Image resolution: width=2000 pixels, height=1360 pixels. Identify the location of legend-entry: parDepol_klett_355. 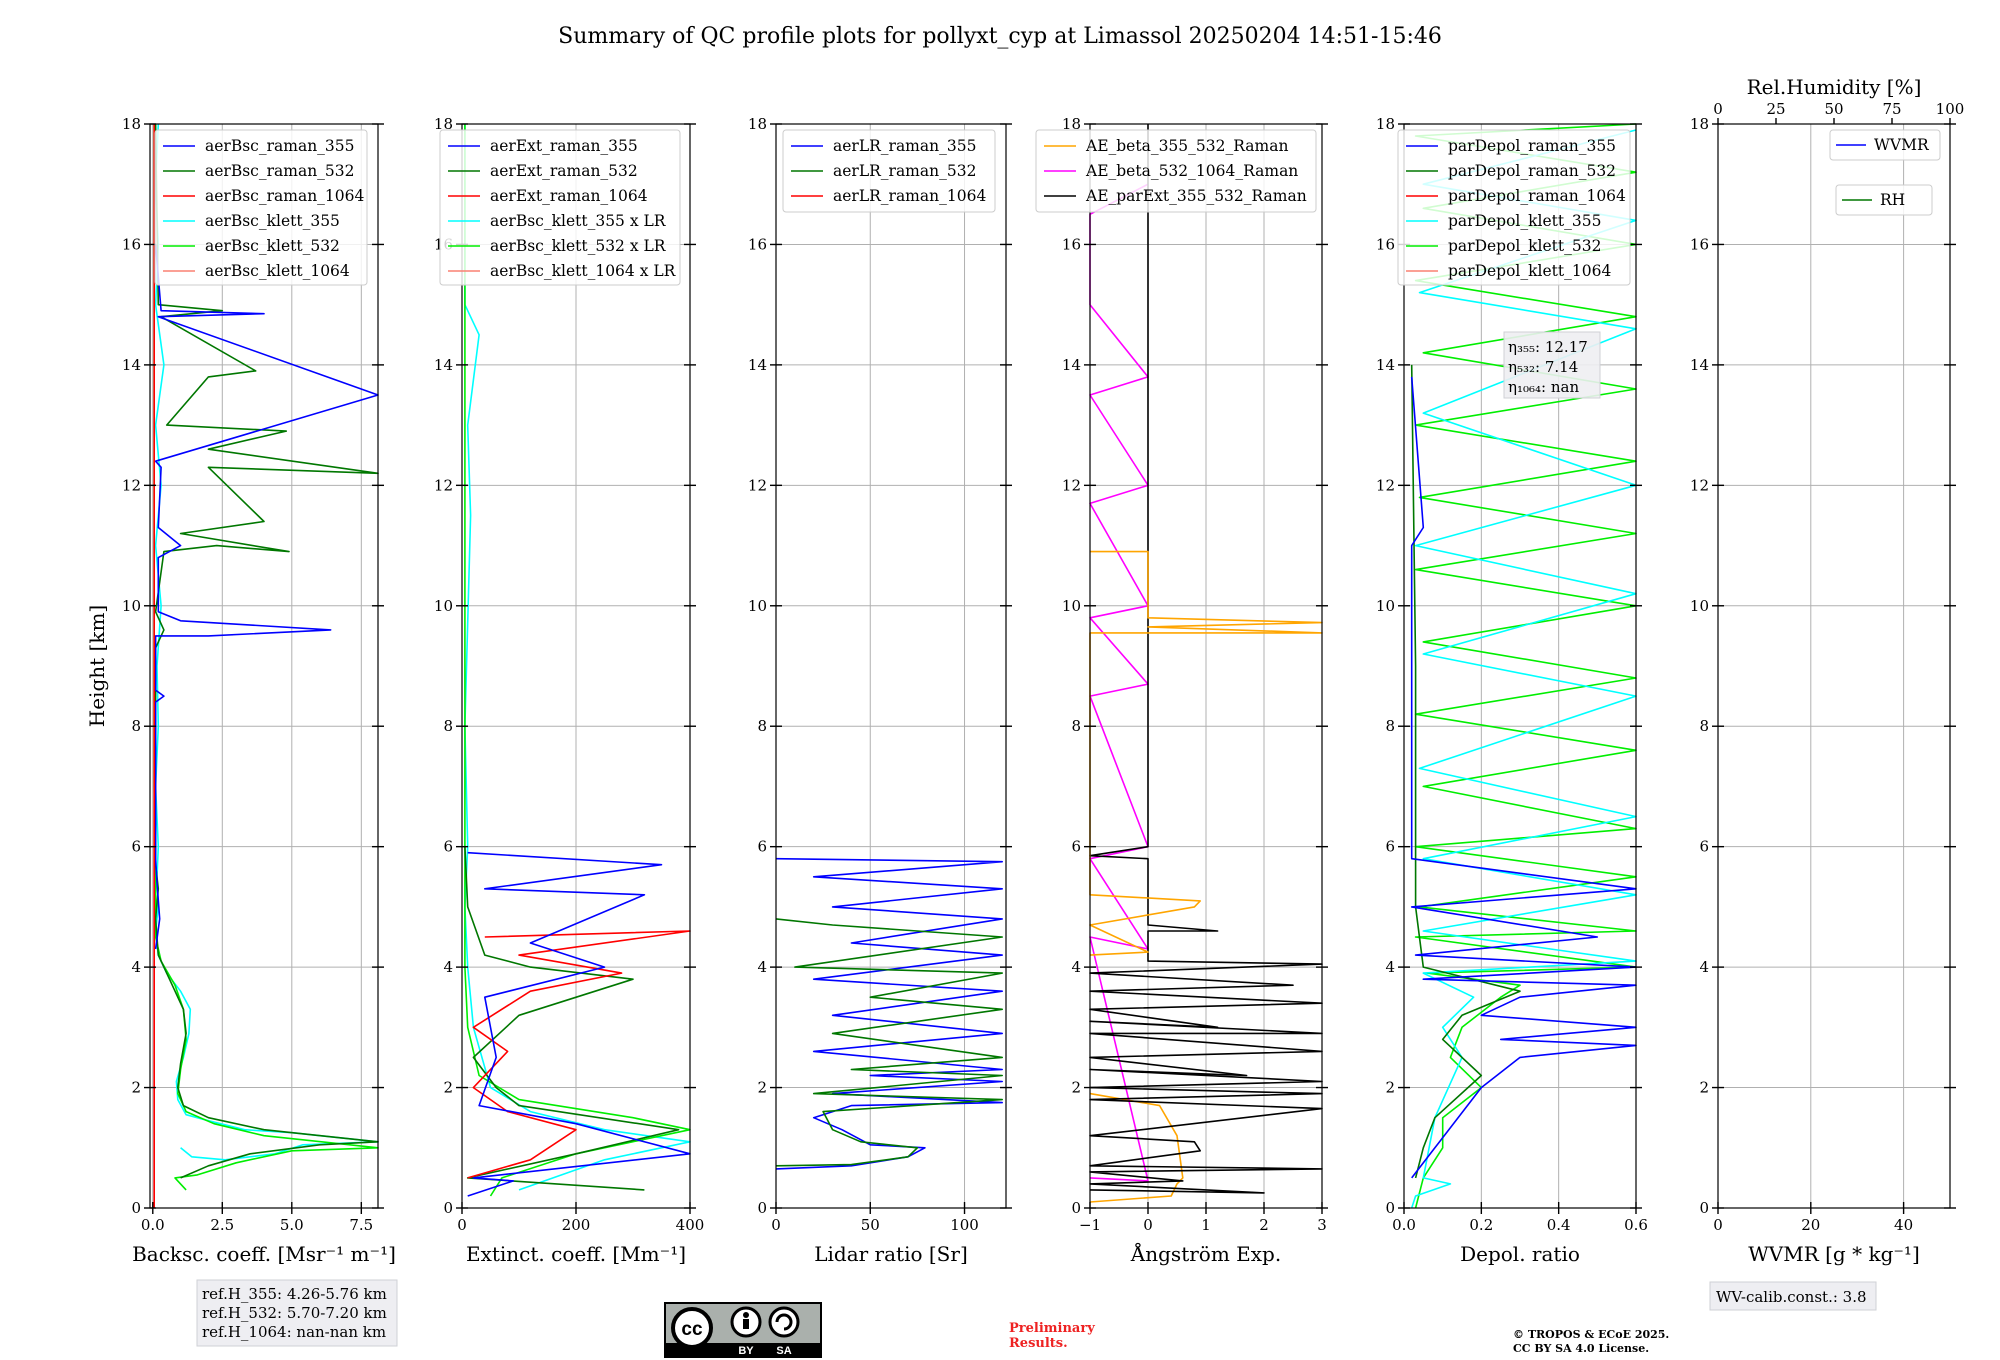
(1524, 221).